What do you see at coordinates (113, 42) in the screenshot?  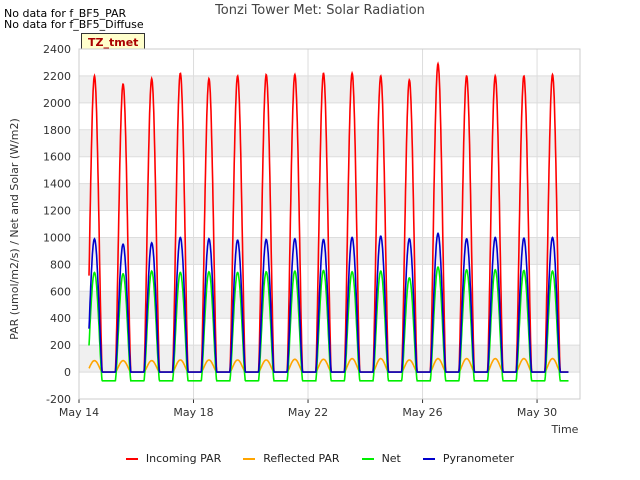 I see `site-badge: TZ_tmet` at bounding box center [113, 42].